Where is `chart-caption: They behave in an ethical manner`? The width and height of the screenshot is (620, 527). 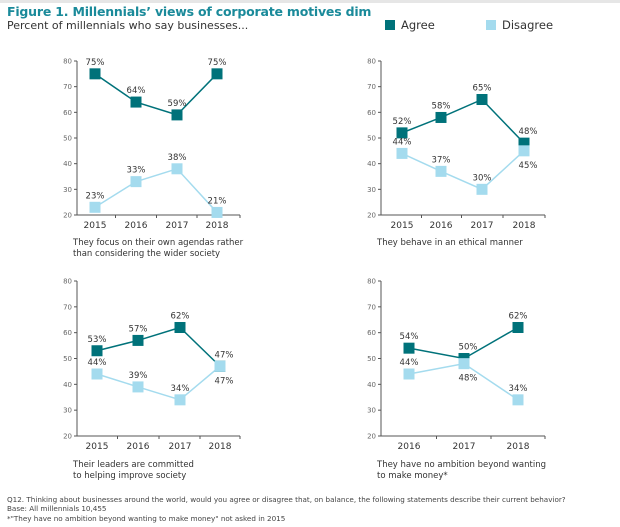
chart-caption: They behave in an ethical manner is located at coordinates (449, 243).